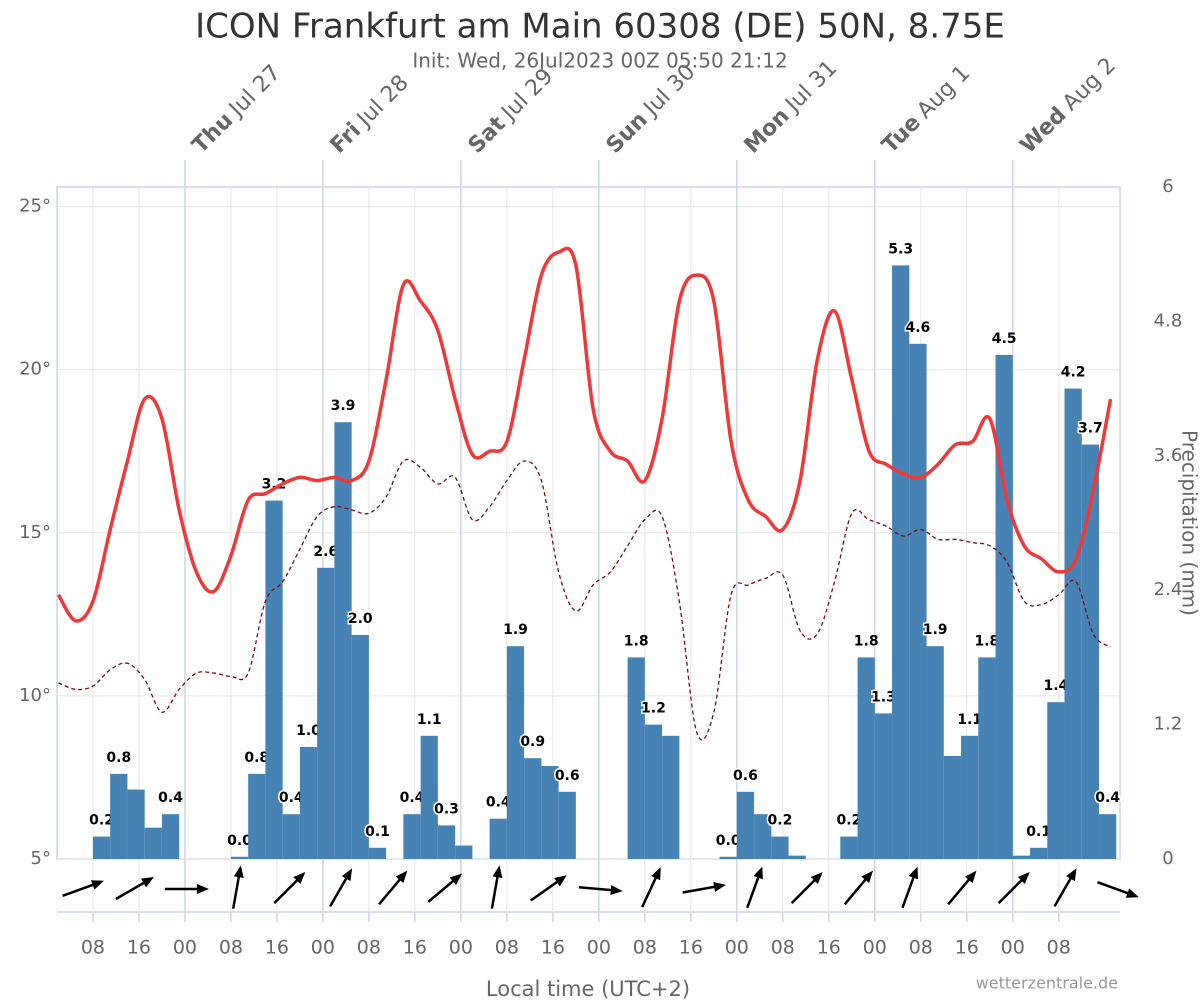  What do you see at coordinates (532, 742) in the screenshot?
I see `bar-value-label: 0.9` at bounding box center [532, 742].